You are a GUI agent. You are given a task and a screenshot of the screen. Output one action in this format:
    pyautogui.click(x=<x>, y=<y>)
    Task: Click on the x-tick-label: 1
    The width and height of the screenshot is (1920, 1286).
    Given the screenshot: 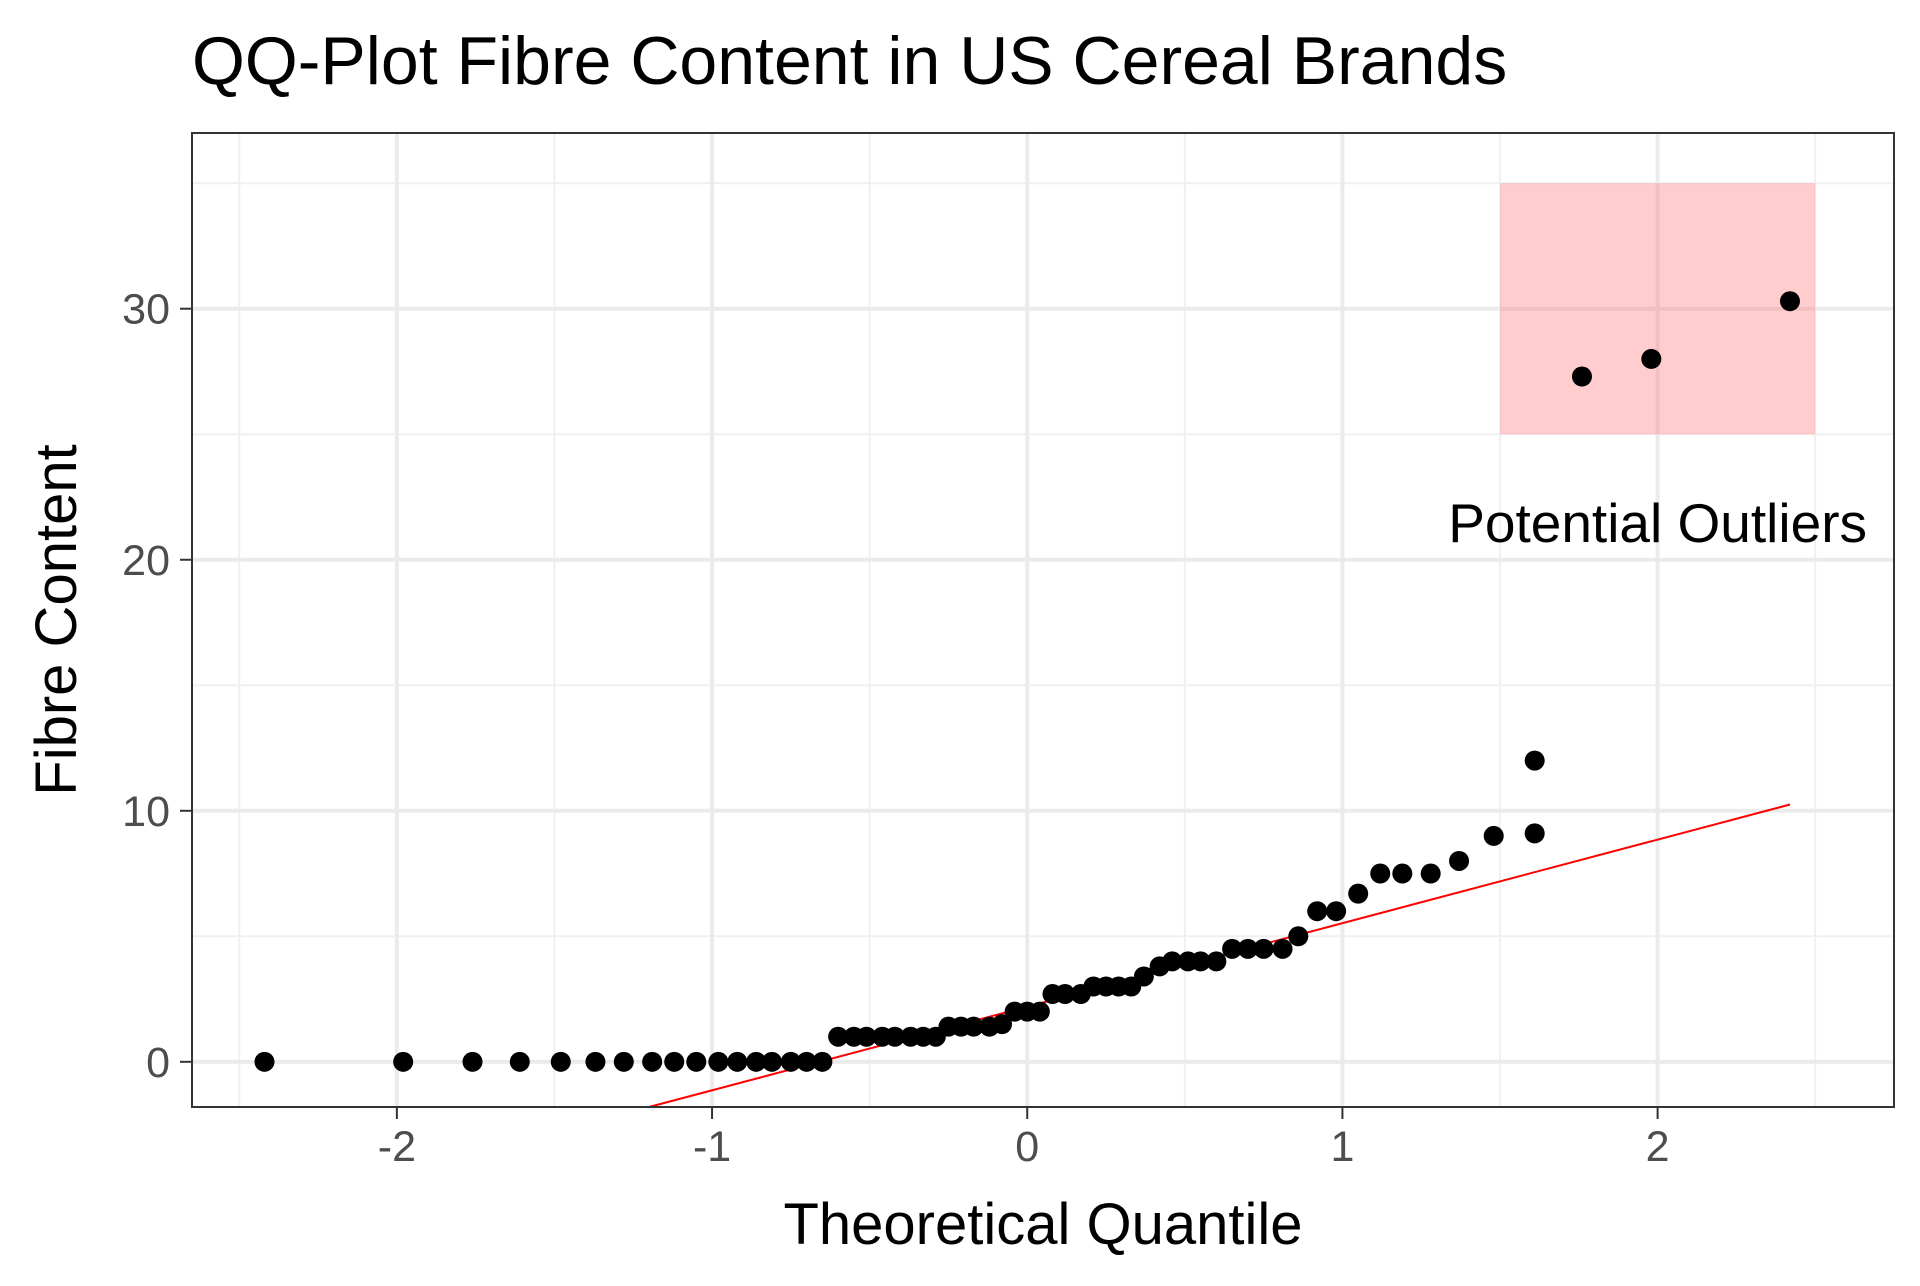 What is the action you would take?
    pyautogui.click(x=1342, y=1147)
    